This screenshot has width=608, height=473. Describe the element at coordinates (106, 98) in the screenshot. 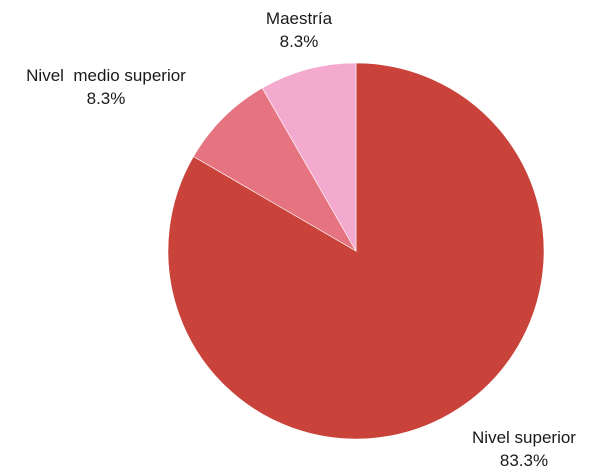

I see `slice-value-nivel-medio-superior: 8.3%` at that location.